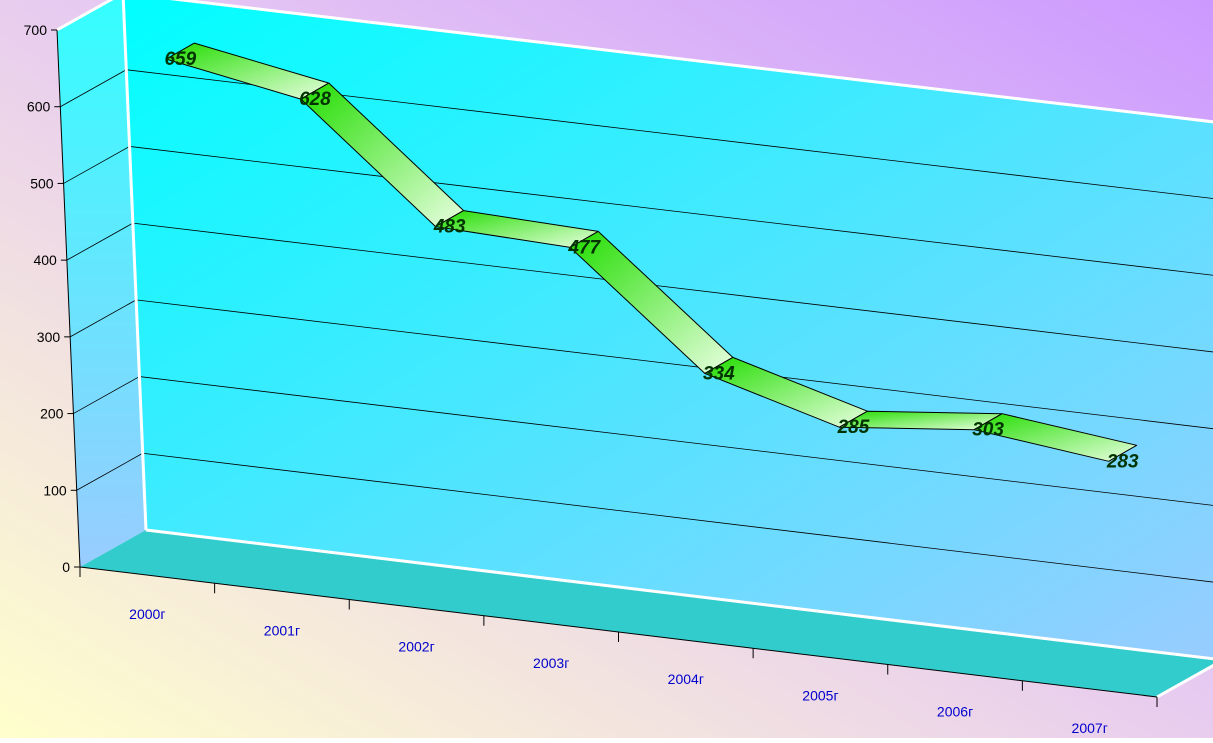 The height and width of the screenshot is (743, 1213). I want to click on y-tick-label: 400, so click(45, 260).